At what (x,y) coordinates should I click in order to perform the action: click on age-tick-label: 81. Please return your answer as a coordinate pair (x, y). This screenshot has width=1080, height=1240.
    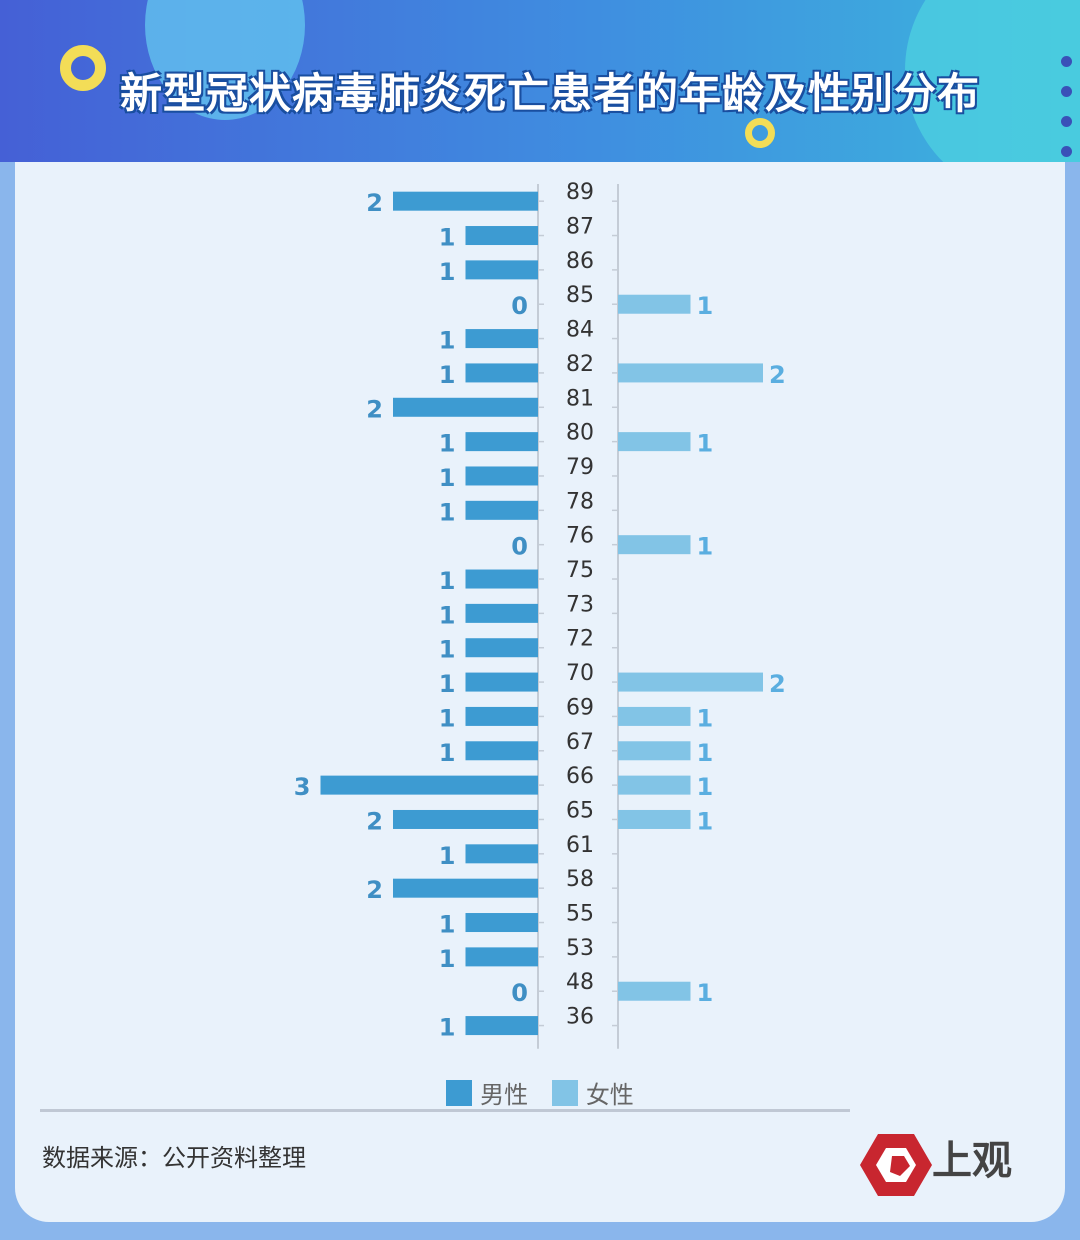
    Looking at the image, I should click on (580, 398).